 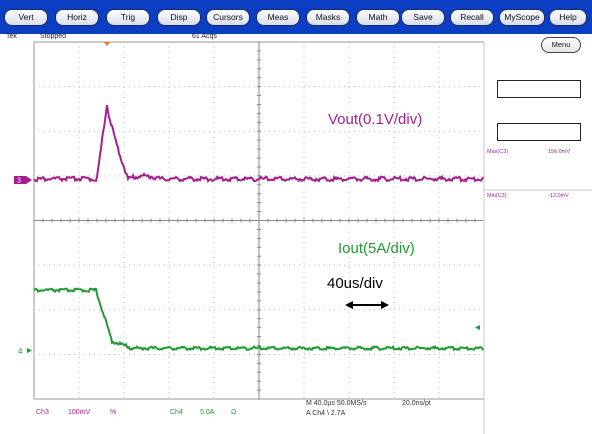 I want to click on trigger-position-marker, so click(x=107, y=44).